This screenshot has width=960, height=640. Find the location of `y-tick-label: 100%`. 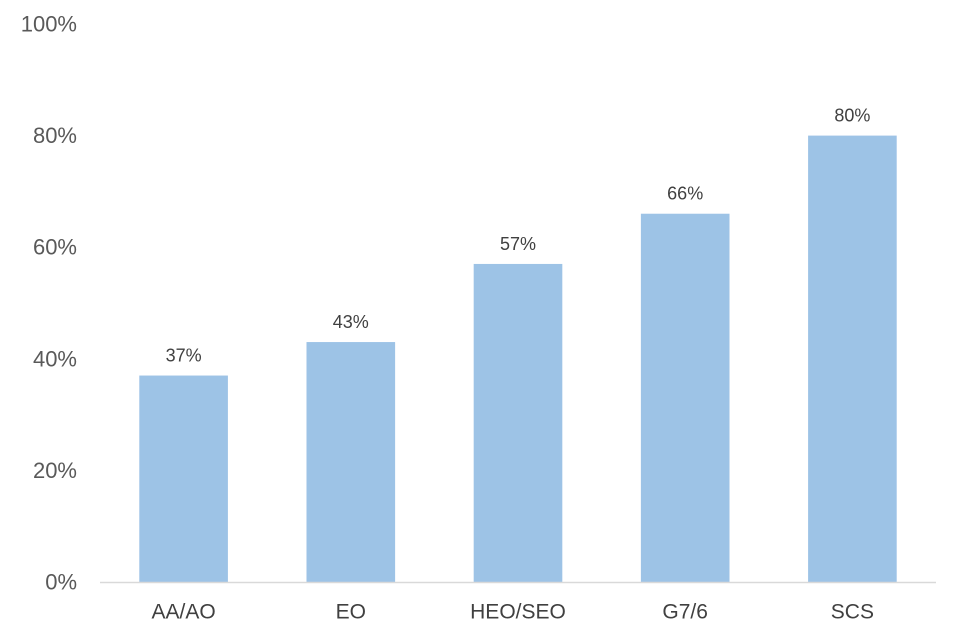

y-tick-label: 100% is located at coordinates (49, 24).